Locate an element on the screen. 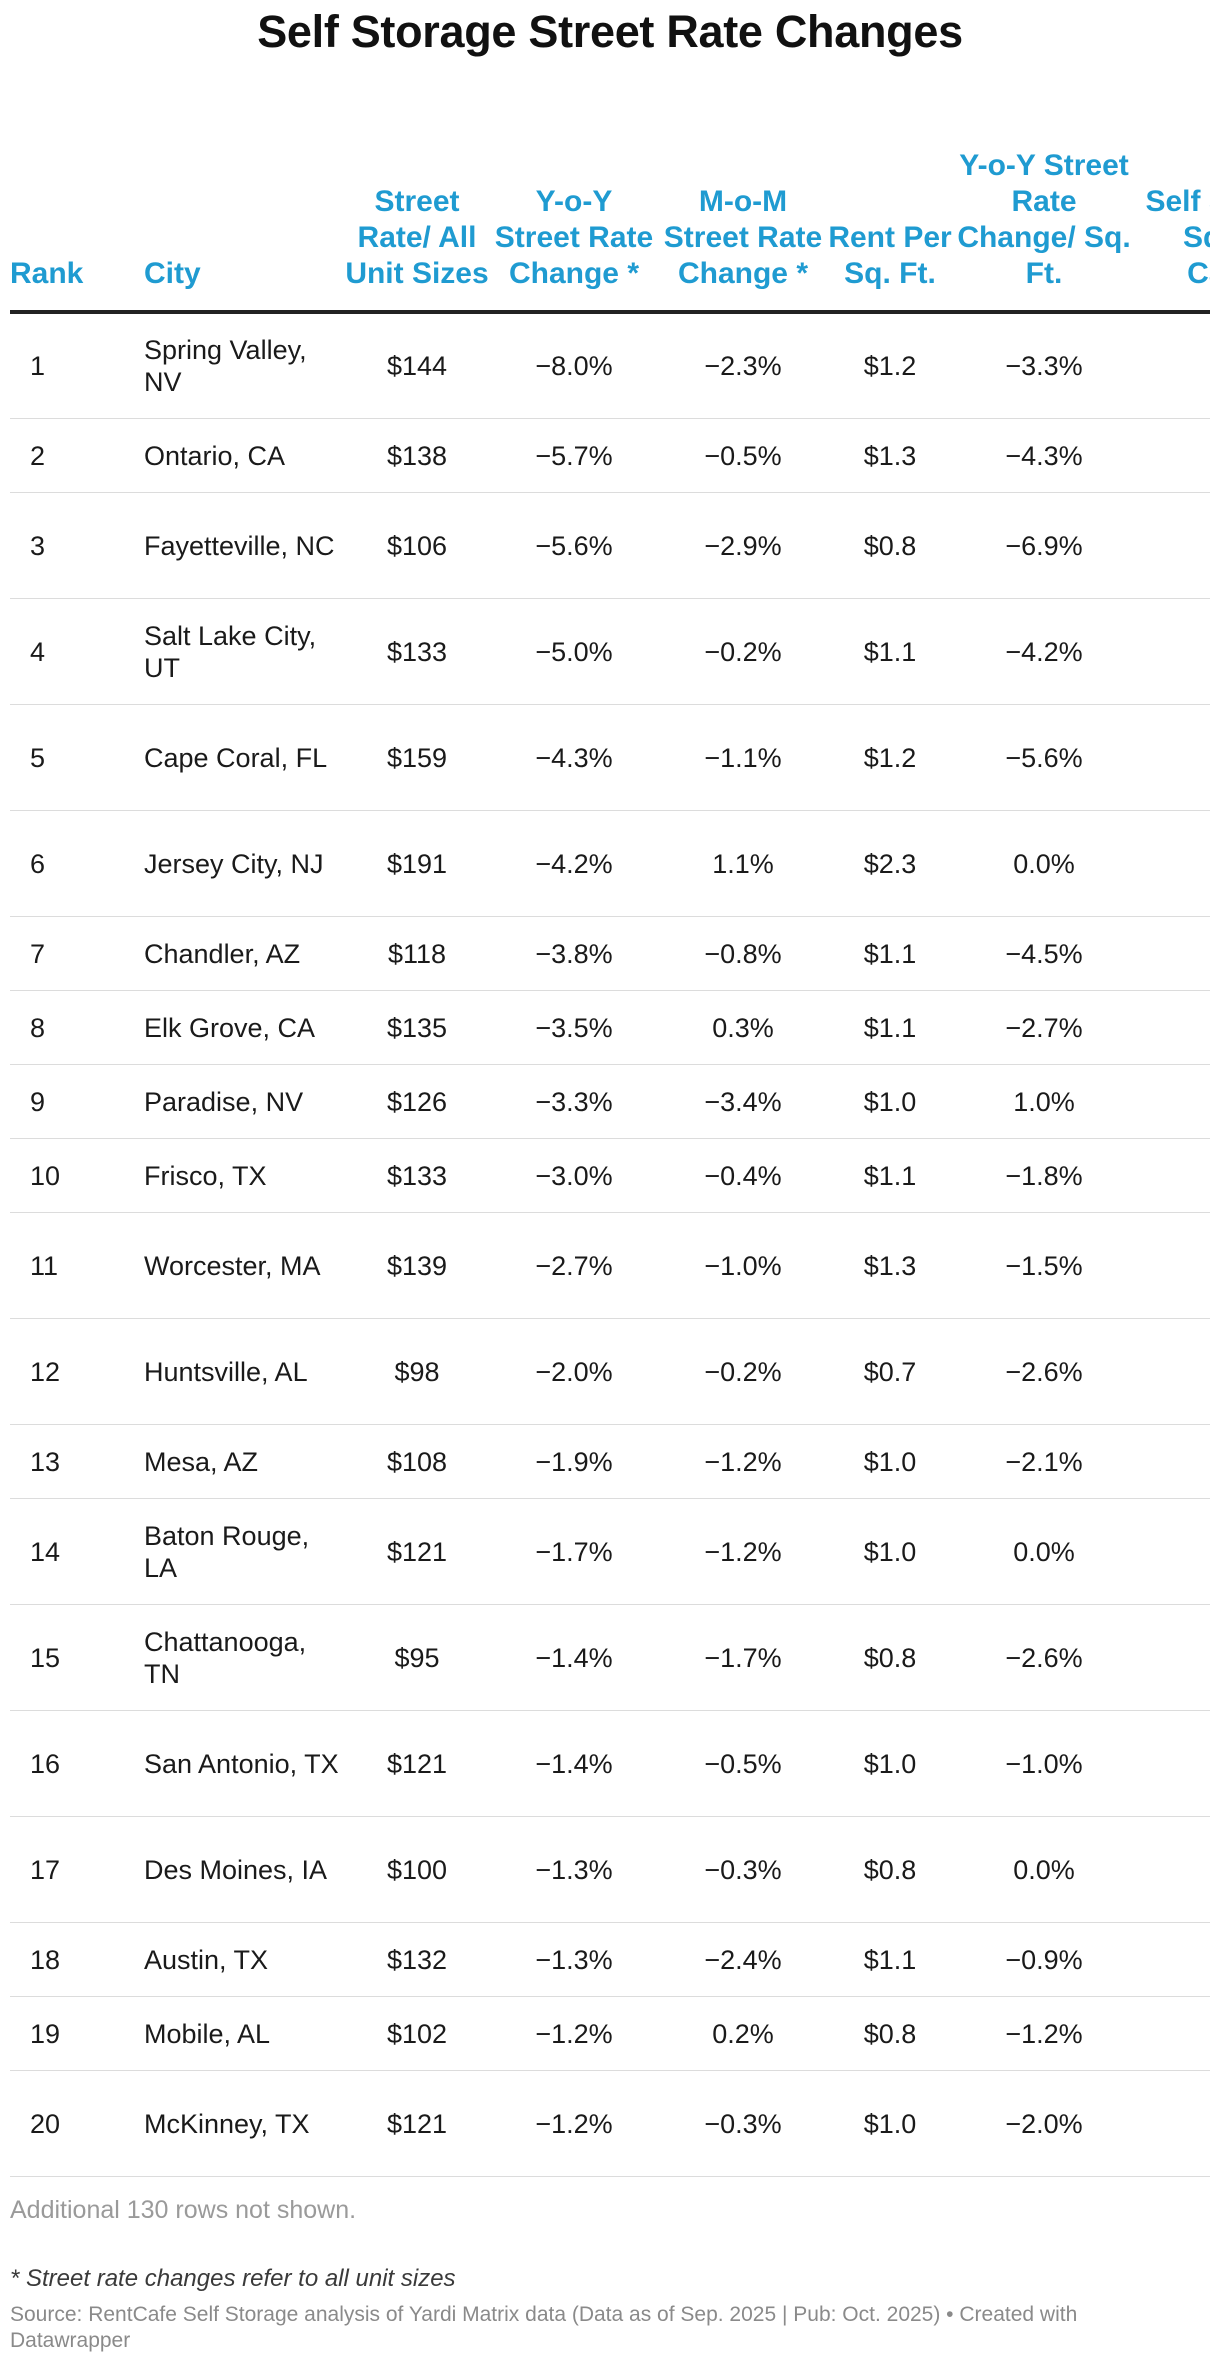 The width and height of the screenshot is (1220, 2368). cell-yoy: −4.3% is located at coordinates (574, 757).